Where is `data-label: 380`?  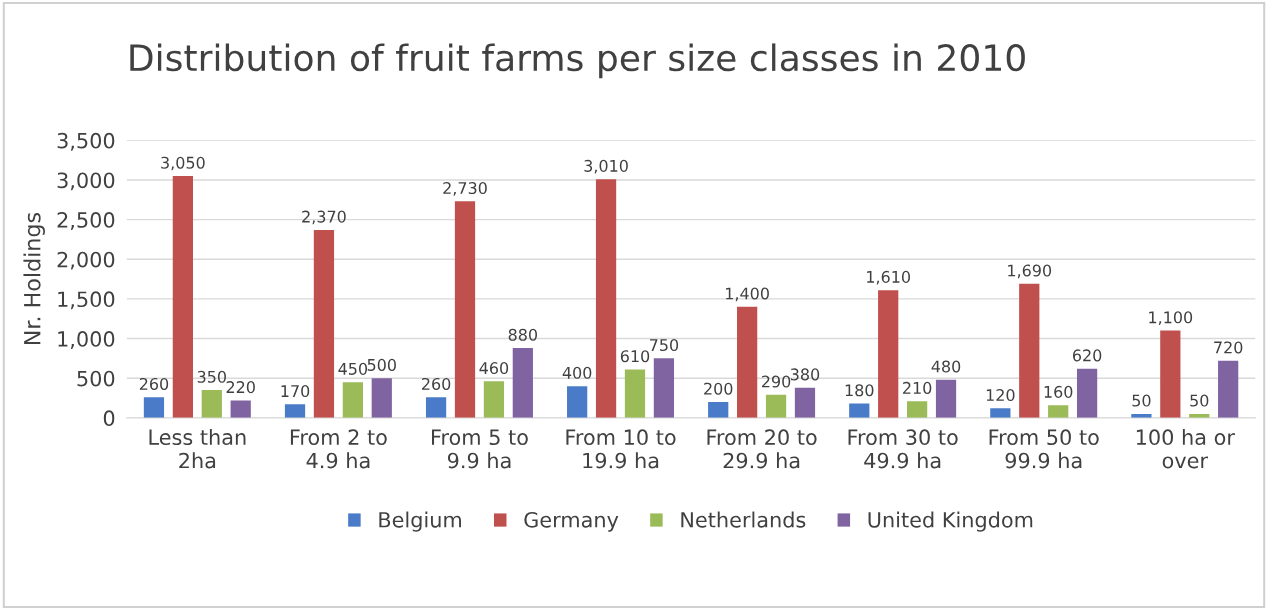 data-label: 380 is located at coordinates (805, 374).